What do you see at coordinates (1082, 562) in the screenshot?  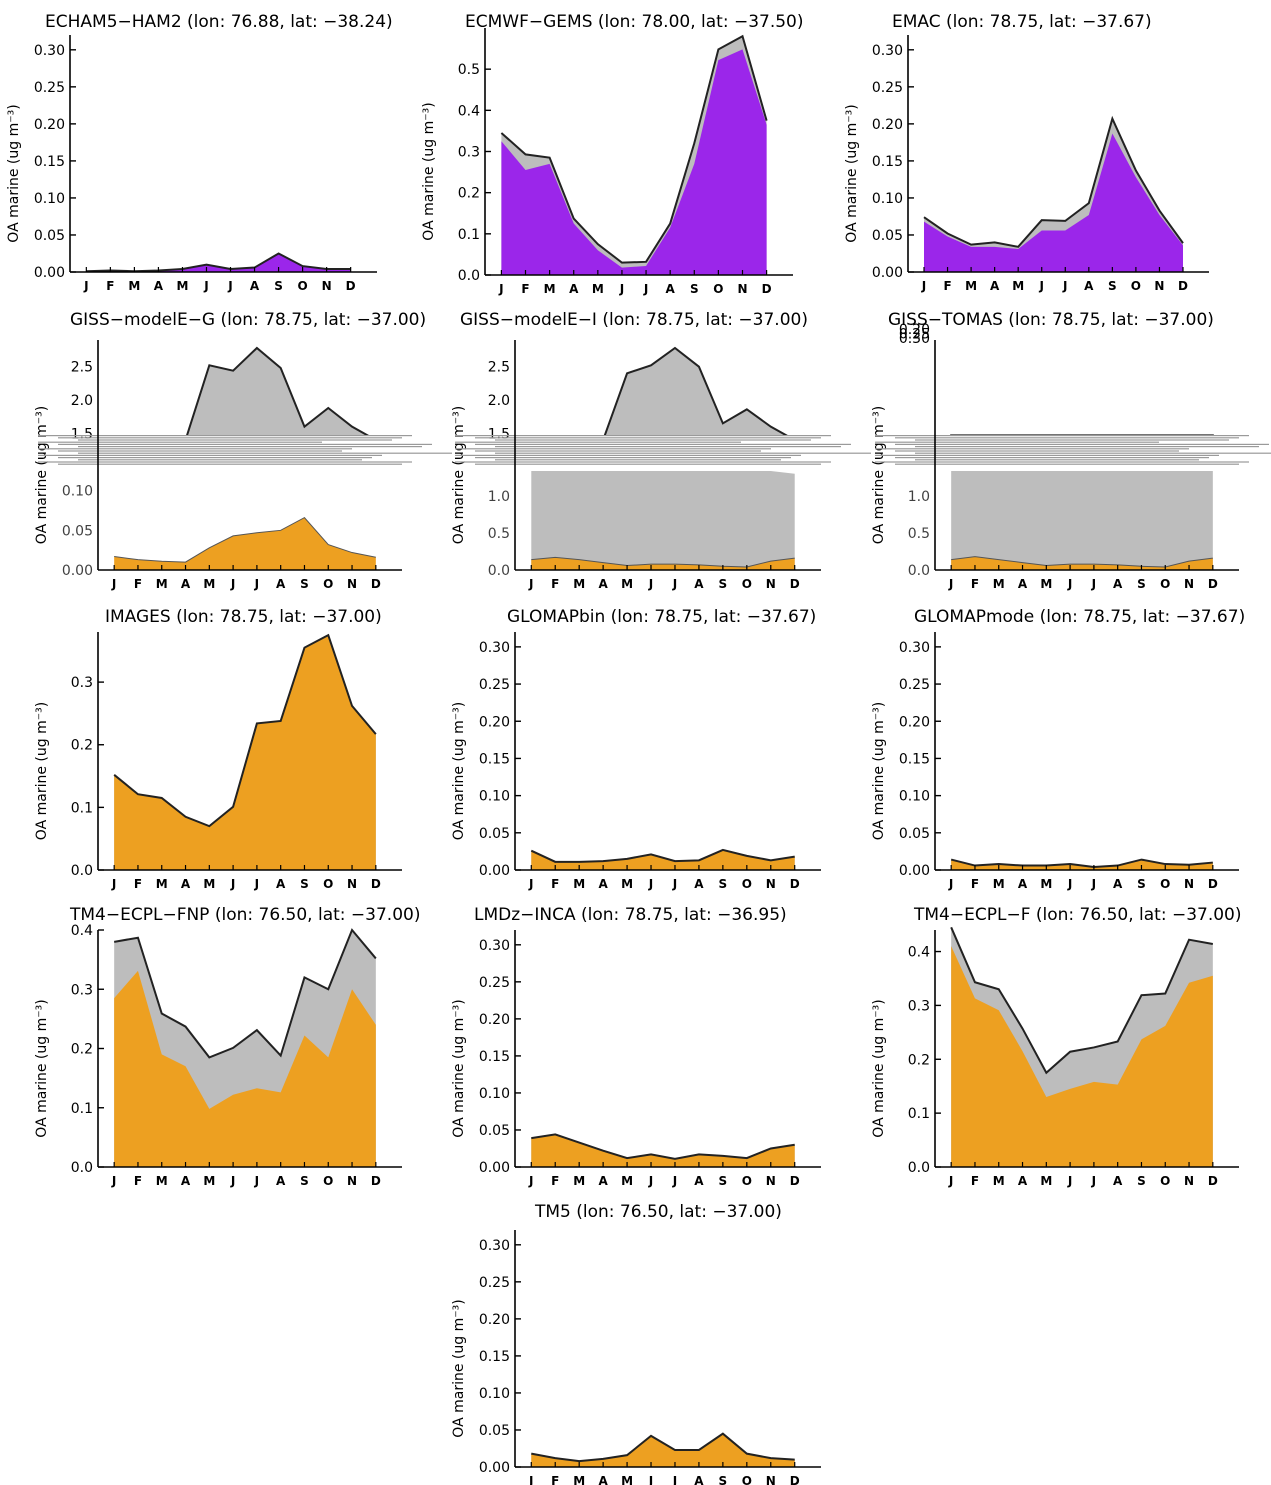 I see `marine-outline` at bounding box center [1082, 562].